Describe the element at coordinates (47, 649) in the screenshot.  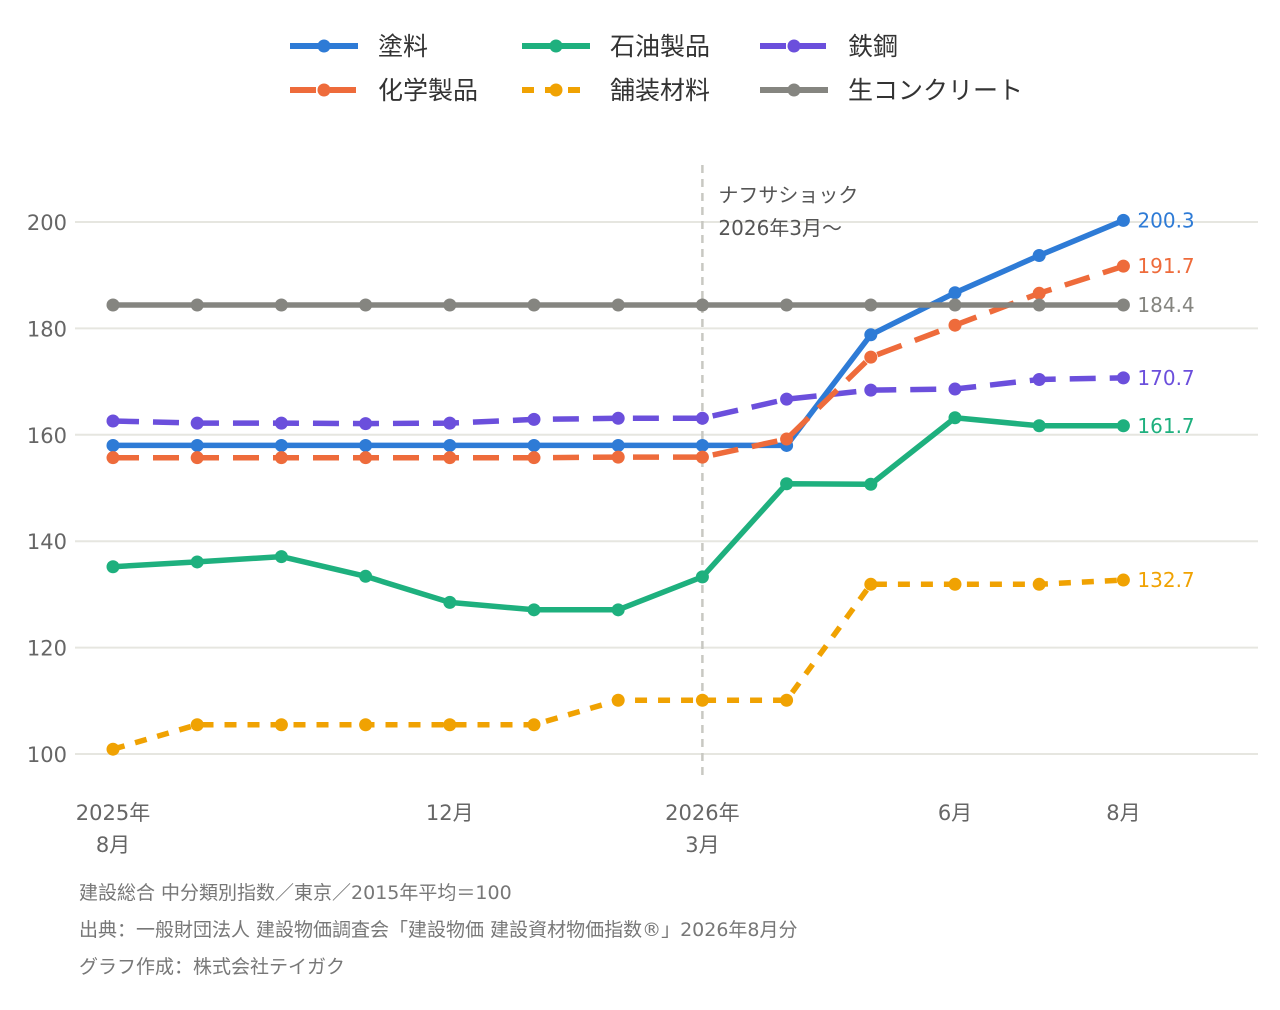
I see `y-tick-label: 120` at that location.